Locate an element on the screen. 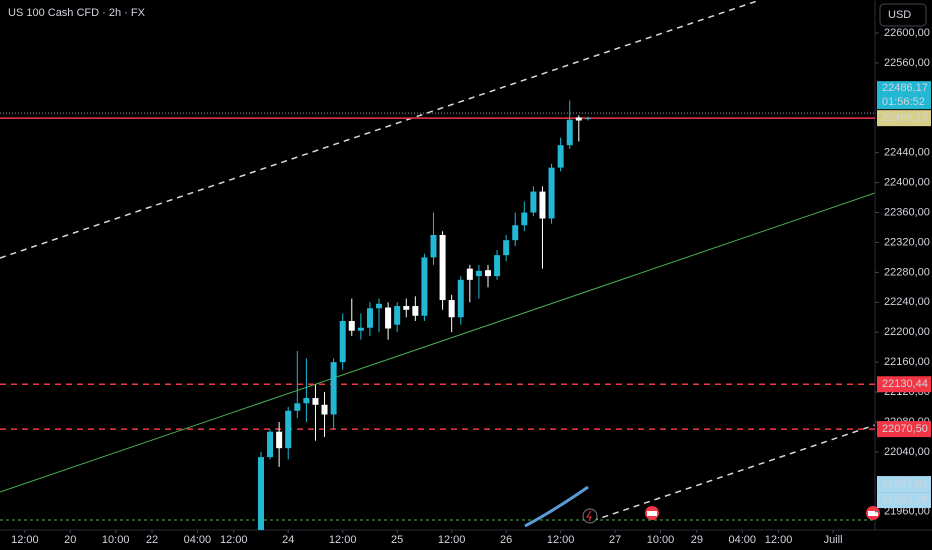  indicator-curve is located at coordinates (556, 506).